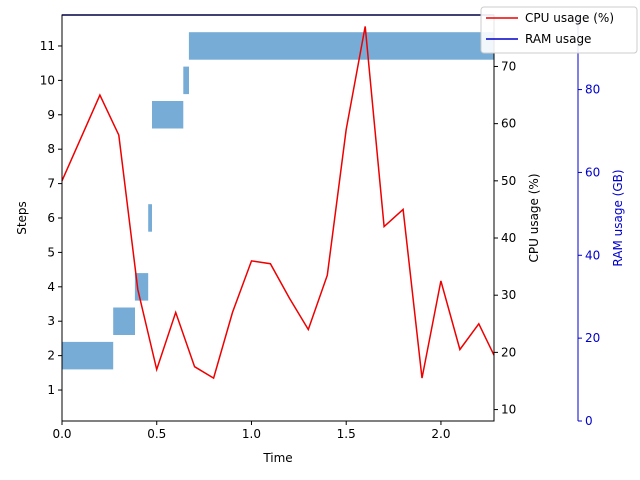 This screenshot has height=480, width=640. What do you see at coordinates (592, 338) in the screenshot?
I see `ram-tick-label: 20` at bounding box center [592, 338].